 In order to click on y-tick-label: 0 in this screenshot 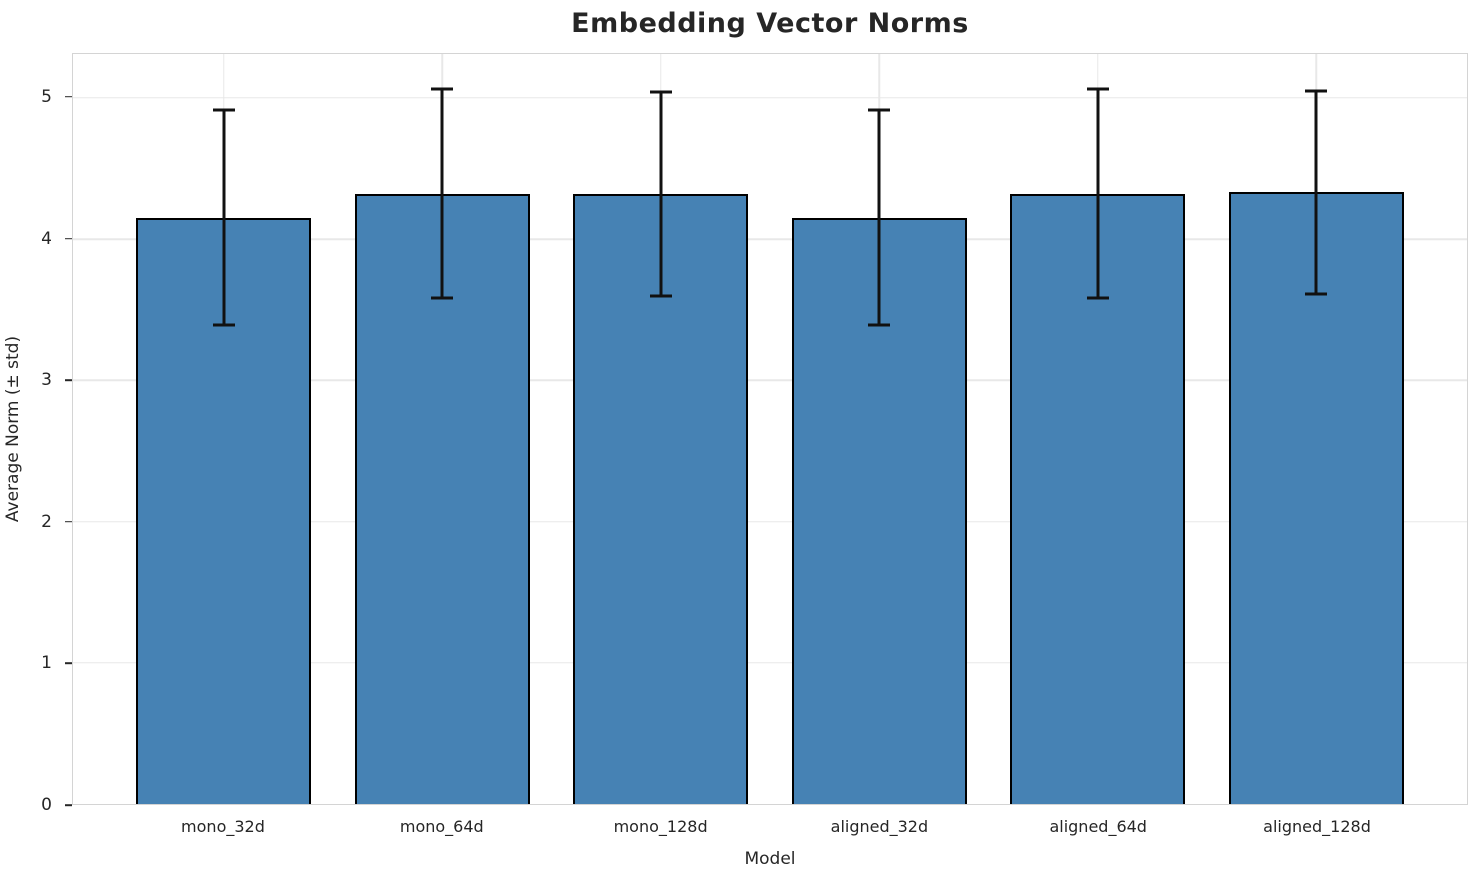, I will do `click(46, 805)`.